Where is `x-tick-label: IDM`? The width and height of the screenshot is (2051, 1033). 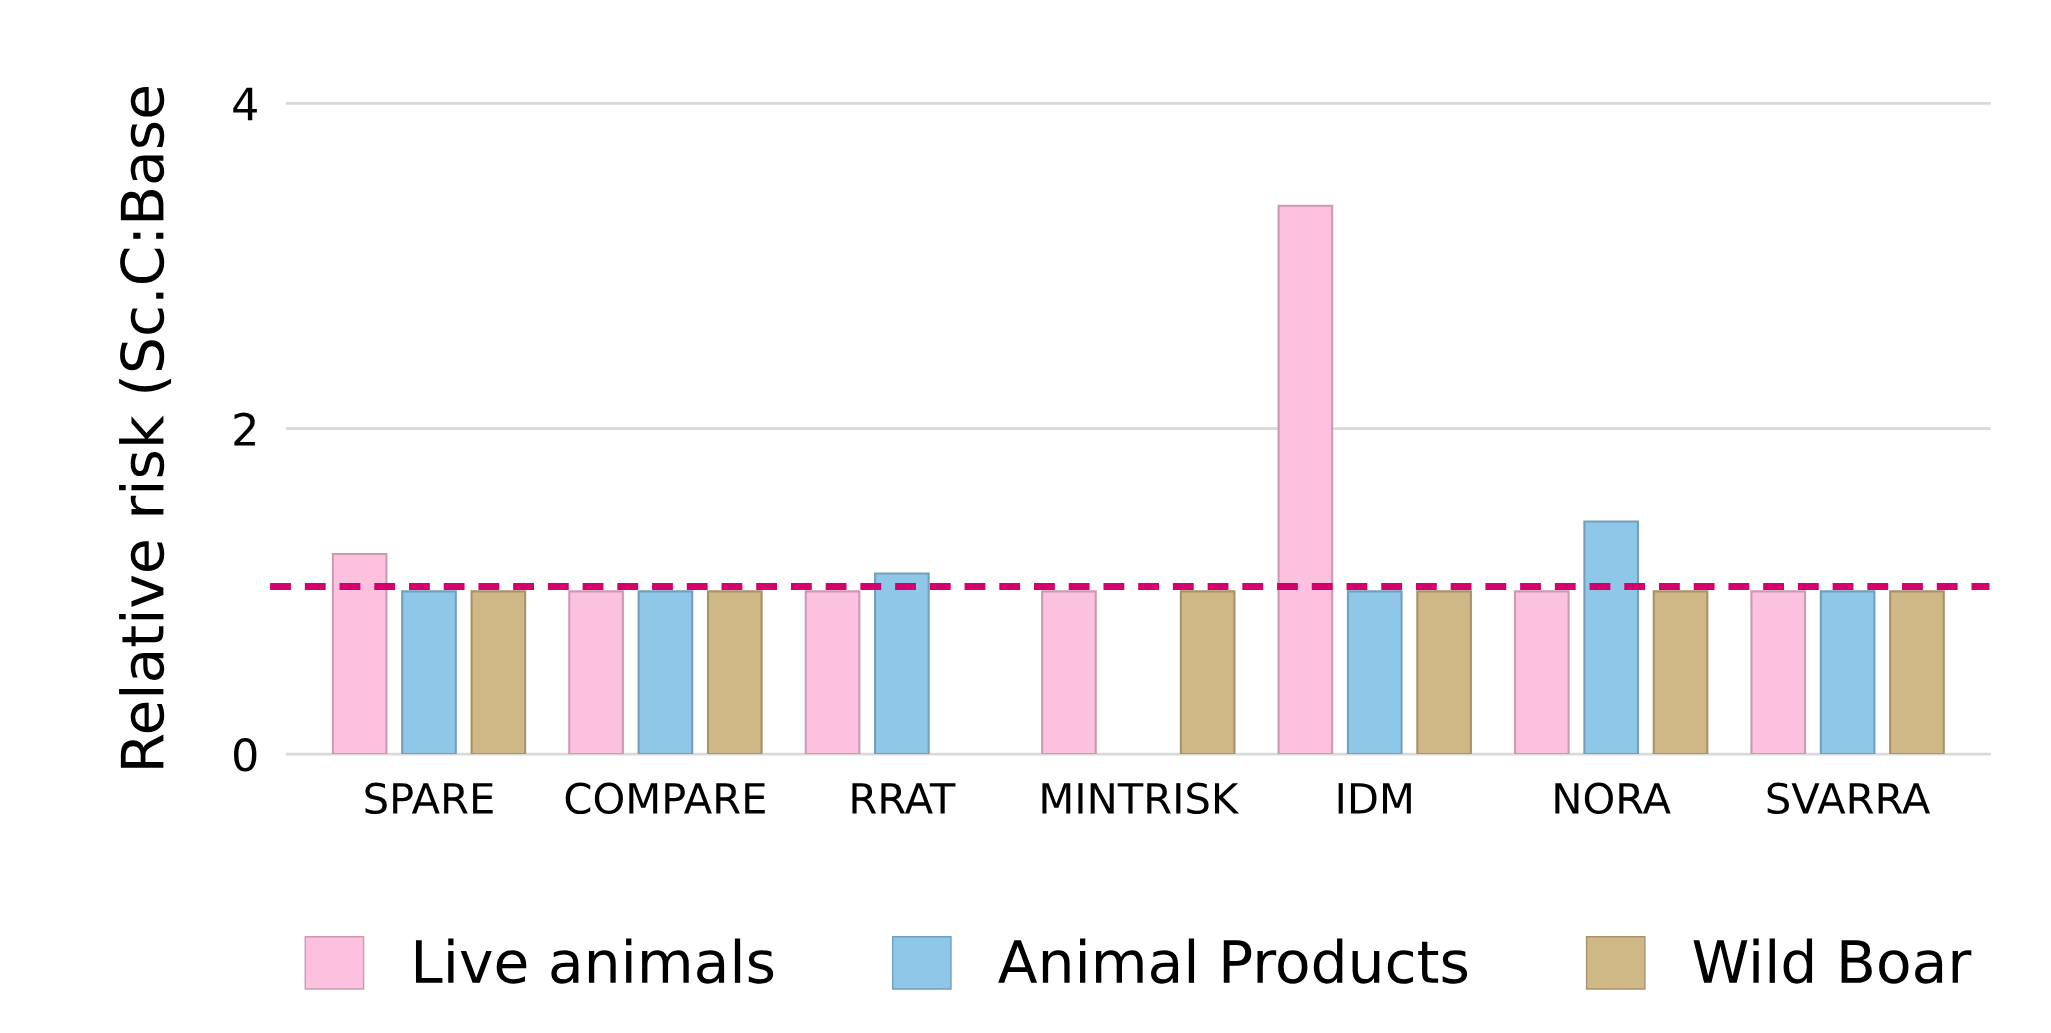
x-tick-label: IDM is located at coordinates (1374, 798).